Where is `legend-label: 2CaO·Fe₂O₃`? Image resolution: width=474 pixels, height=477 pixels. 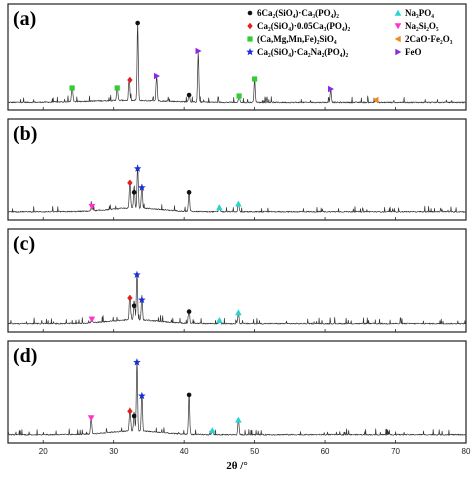
legend-label: 2CaO·Fe₂O₃ is located at coordinates (429, 39).